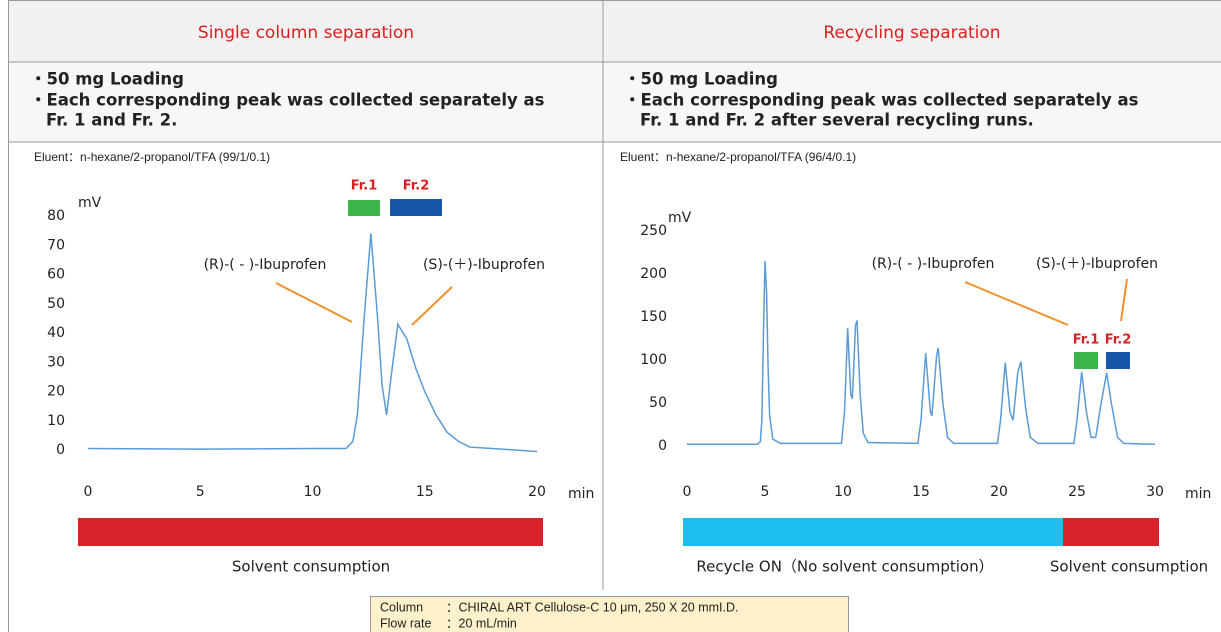 The width and height of the screenshot is (1221, 632). I want to click on y-tick-label: 10, so click(56, 421).